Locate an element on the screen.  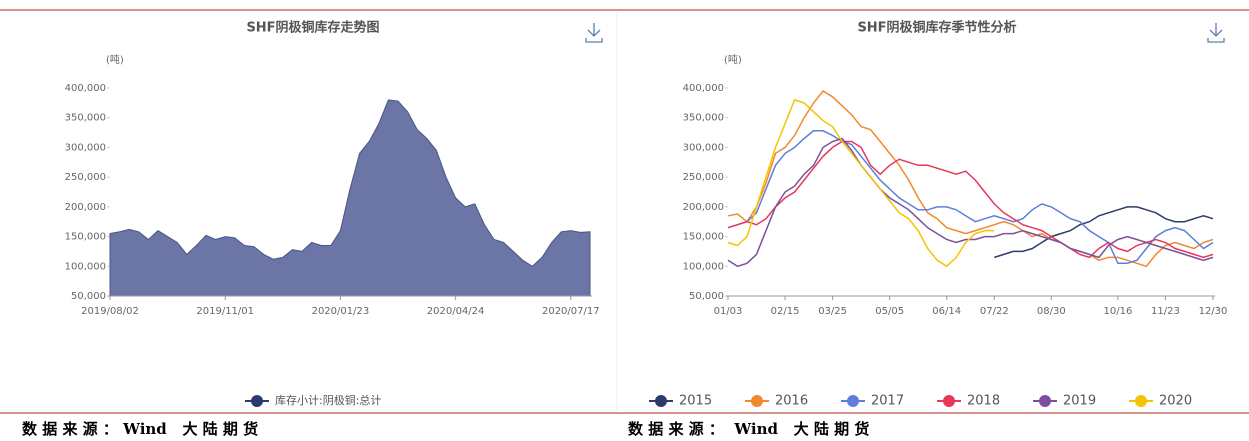
x-tick-label: 05/05 is located at coordinates (889, 311).